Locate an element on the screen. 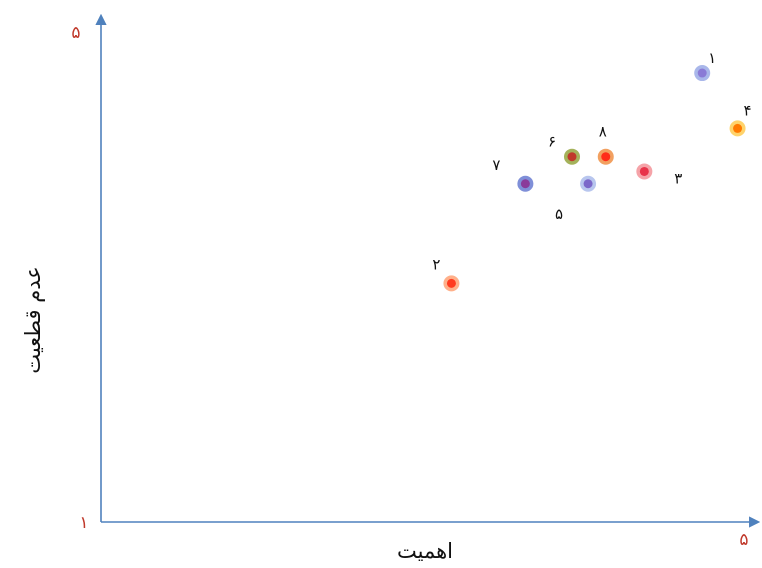 This screenshot has height=568, width=762. data-point-label: ۶ is located at coordinates (552, 142).